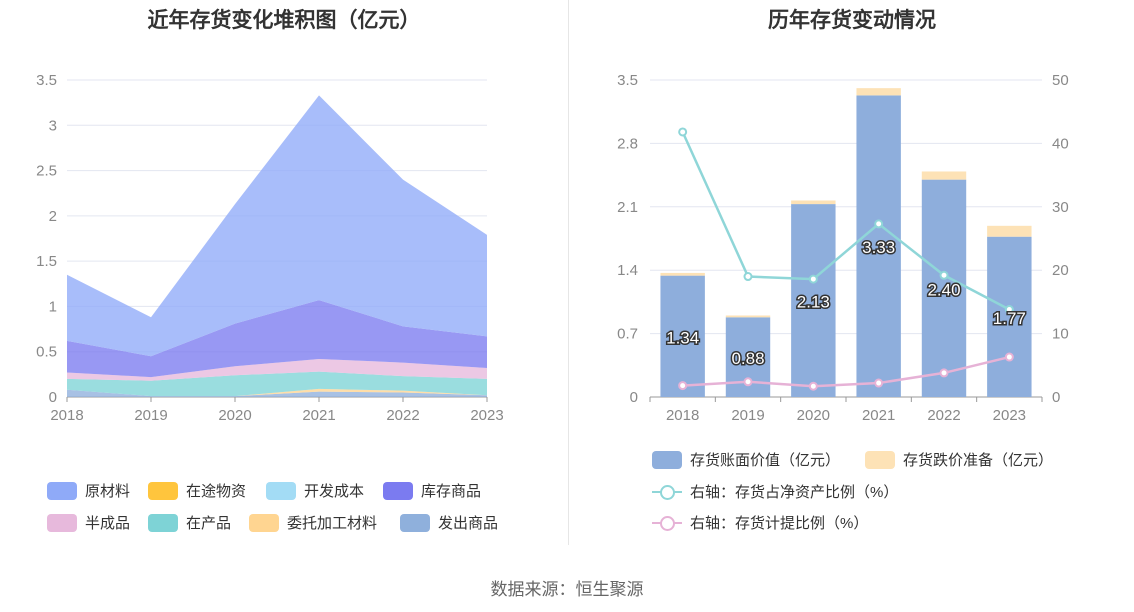 This screenshot has height=612, width=1134. I want to click on legend-label: 半成品, so click(108, 523).